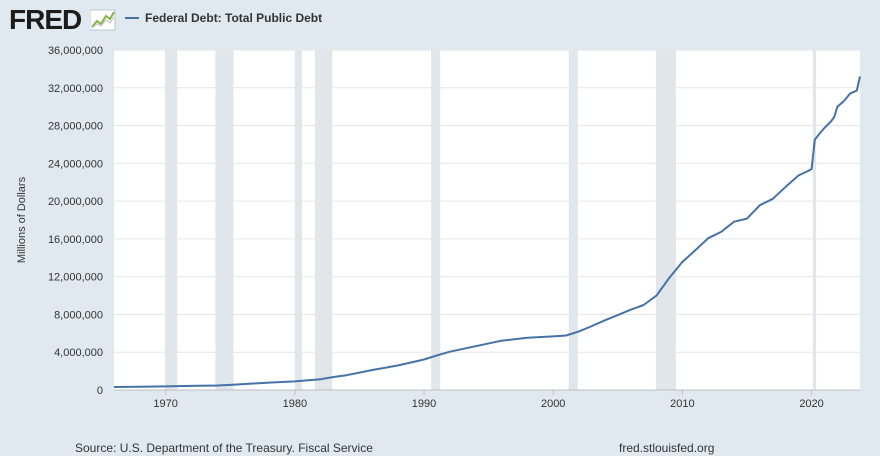  Describe the element at coordinates (78, 315) in the screenshot. I see `y-tick-label: 8,000,000` at that location.